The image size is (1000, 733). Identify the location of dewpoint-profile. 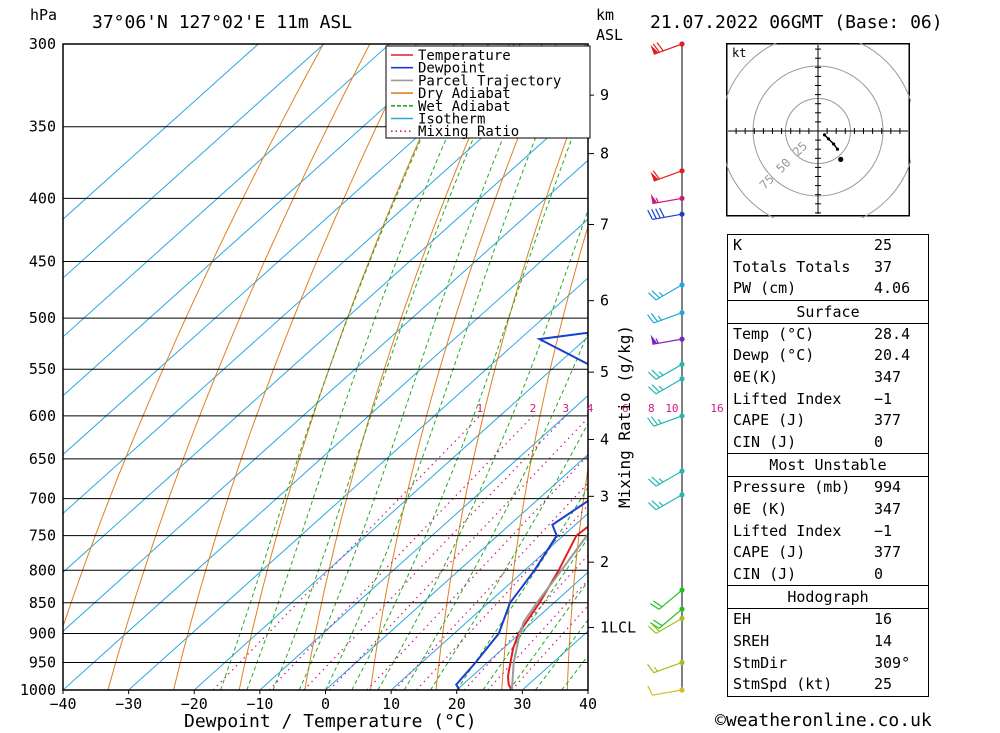
(521, 510).